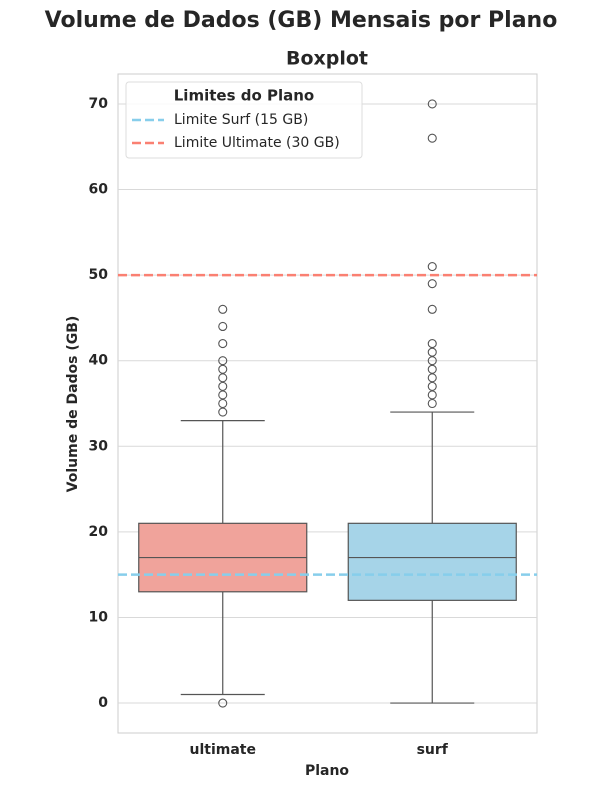  I want to click on legend-label: Limite Surf (15 GB), so click(241, 120).